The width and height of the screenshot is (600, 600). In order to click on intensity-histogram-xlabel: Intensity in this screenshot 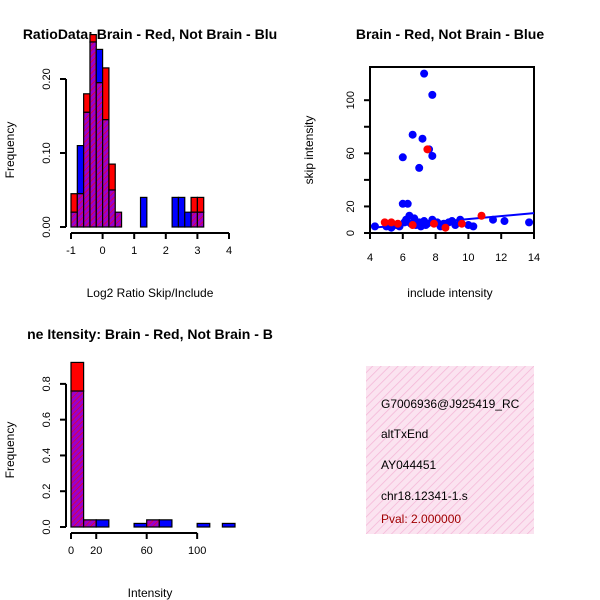, I will do `click(150, 593)`.